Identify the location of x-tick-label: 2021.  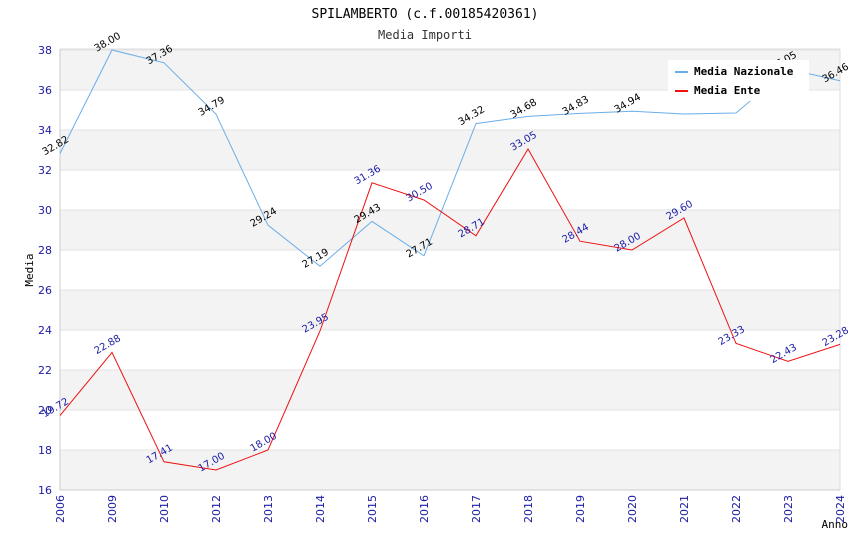
(684, 509).